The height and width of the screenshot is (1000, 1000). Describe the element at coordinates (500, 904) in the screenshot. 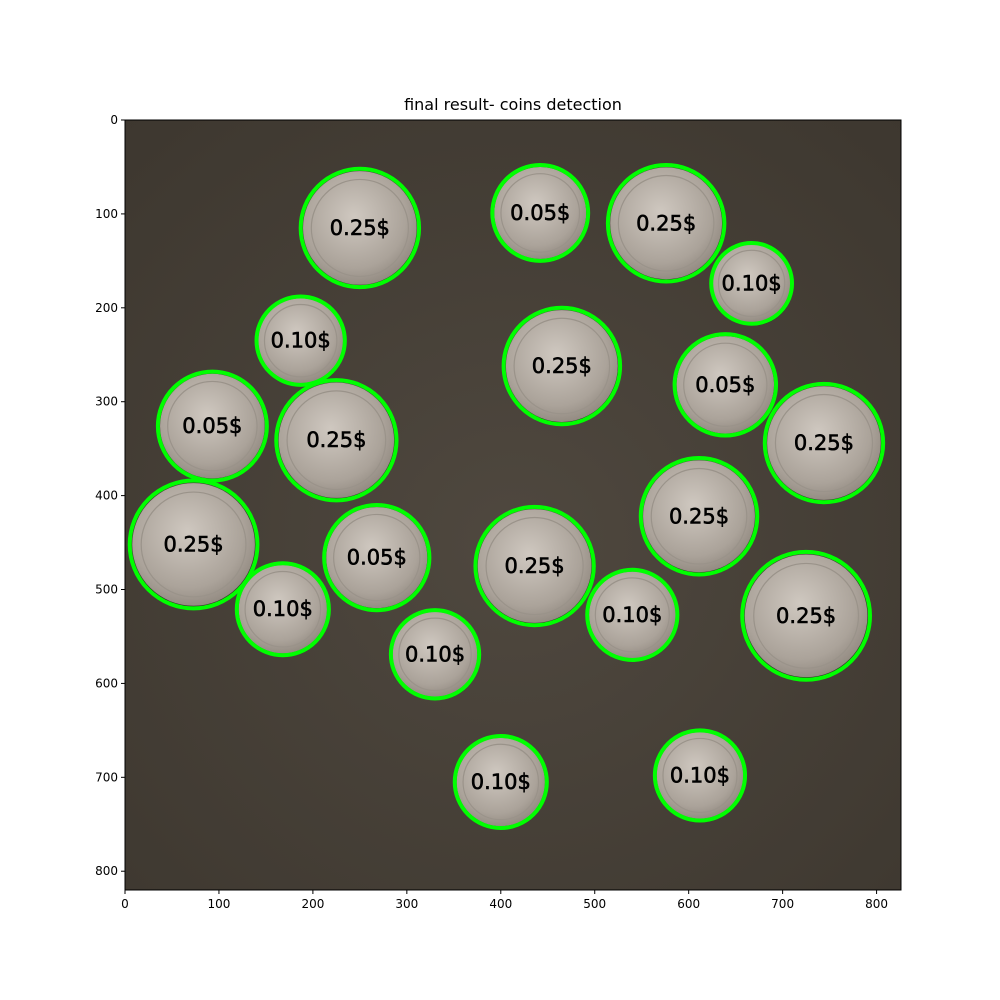

I see `x-tick-label: 400` at that location.